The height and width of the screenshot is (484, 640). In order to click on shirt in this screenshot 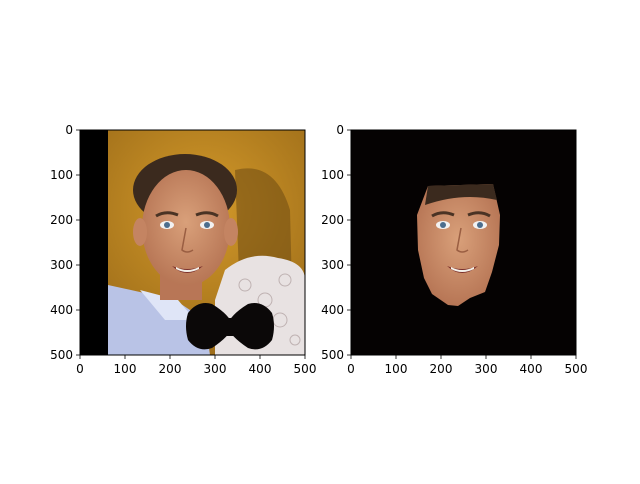, I will do `click(159, 320)`.